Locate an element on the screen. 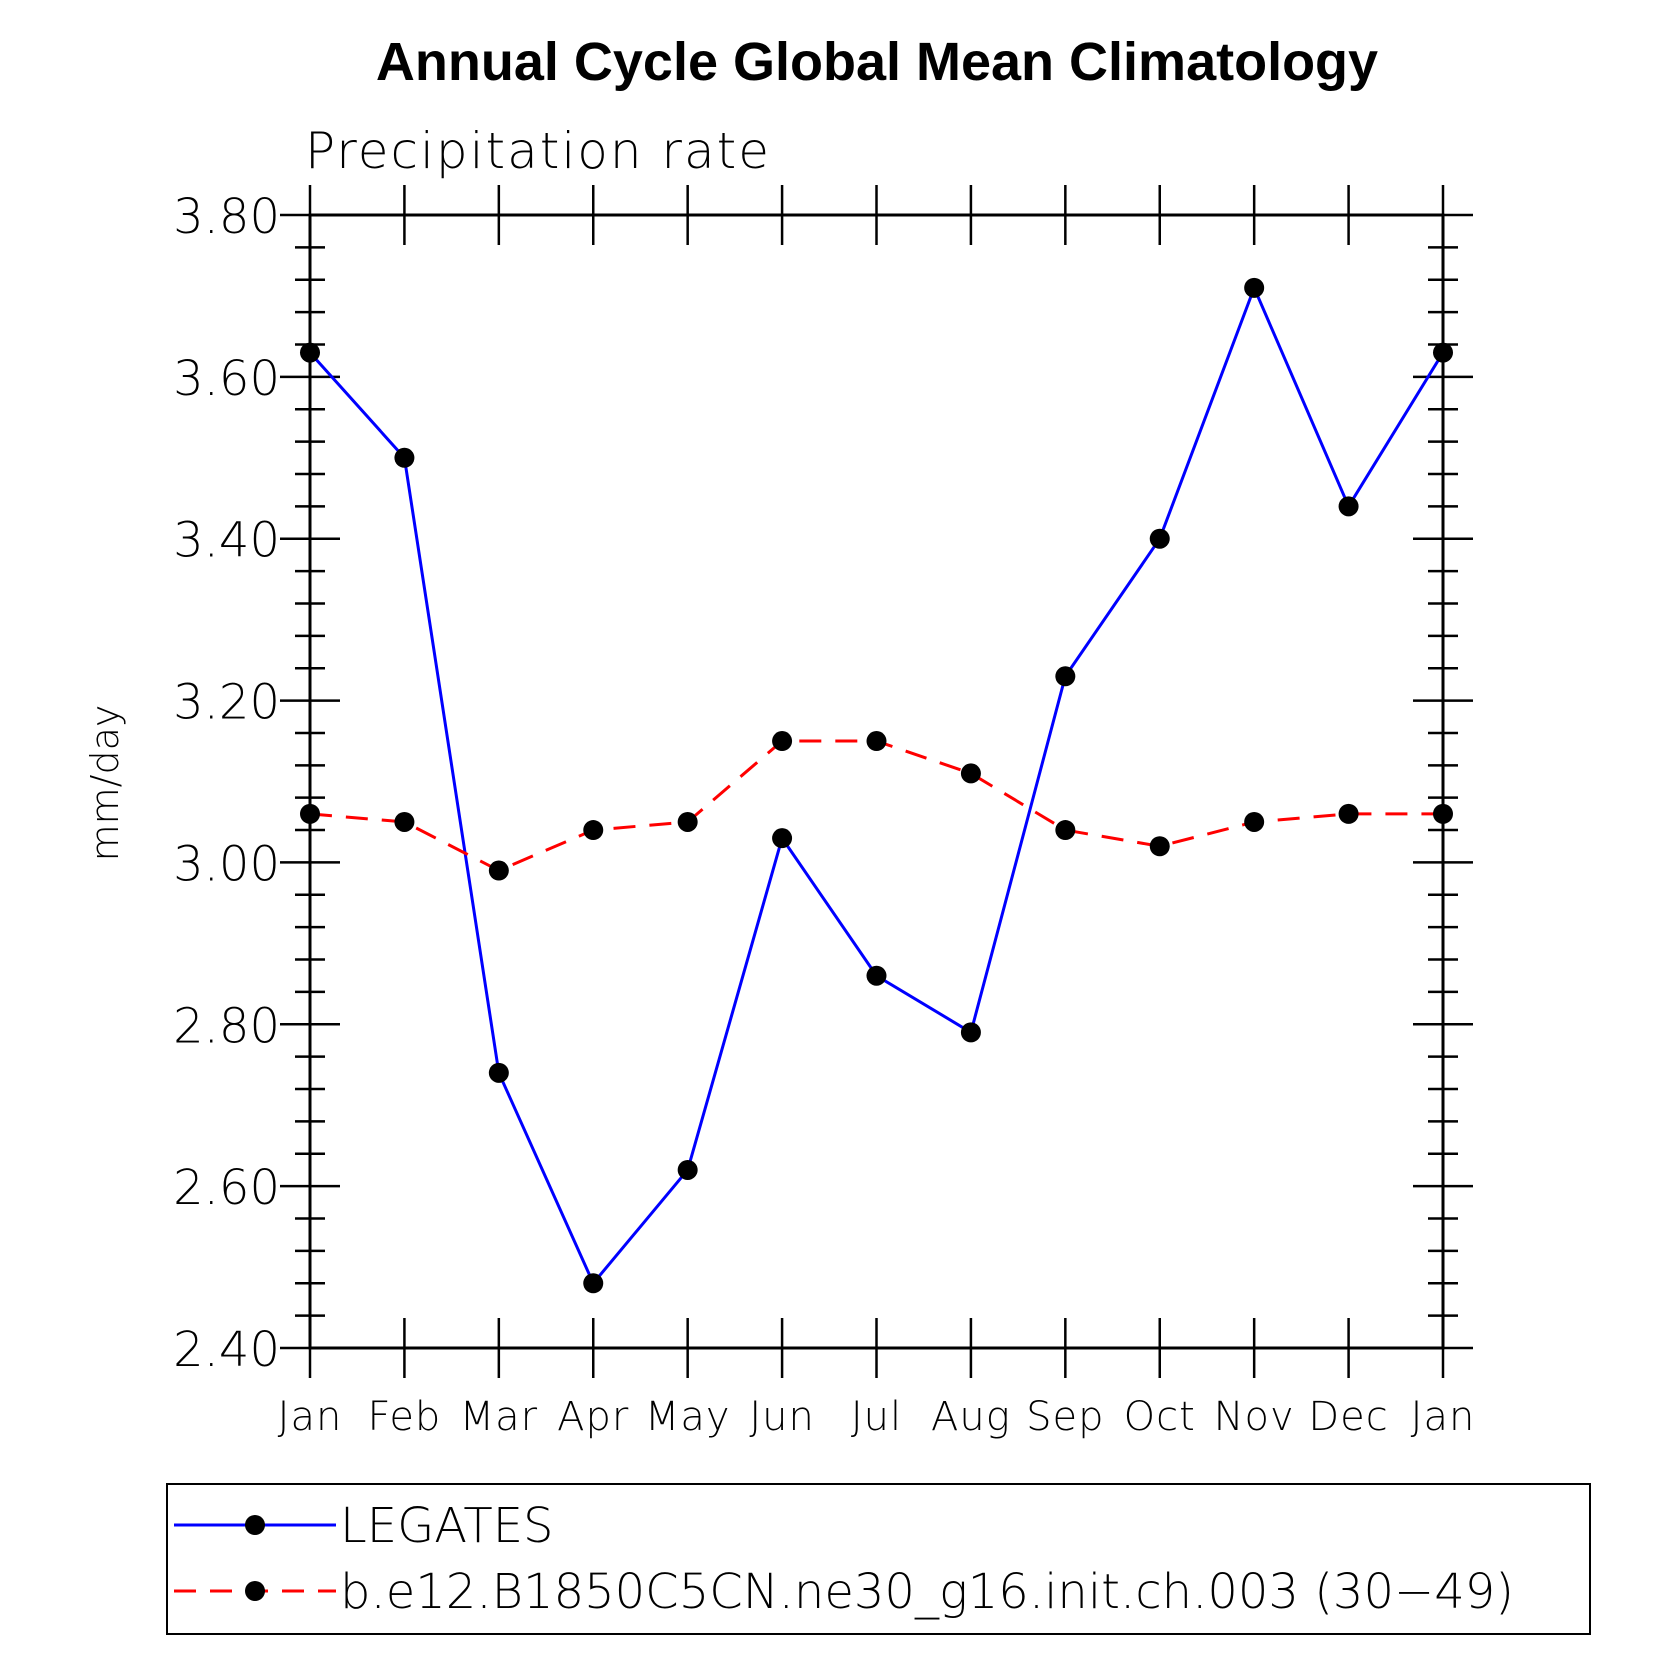 The image size is (1663, 1663). y-axis-label: mm/day is located at coordinates (105, 783).